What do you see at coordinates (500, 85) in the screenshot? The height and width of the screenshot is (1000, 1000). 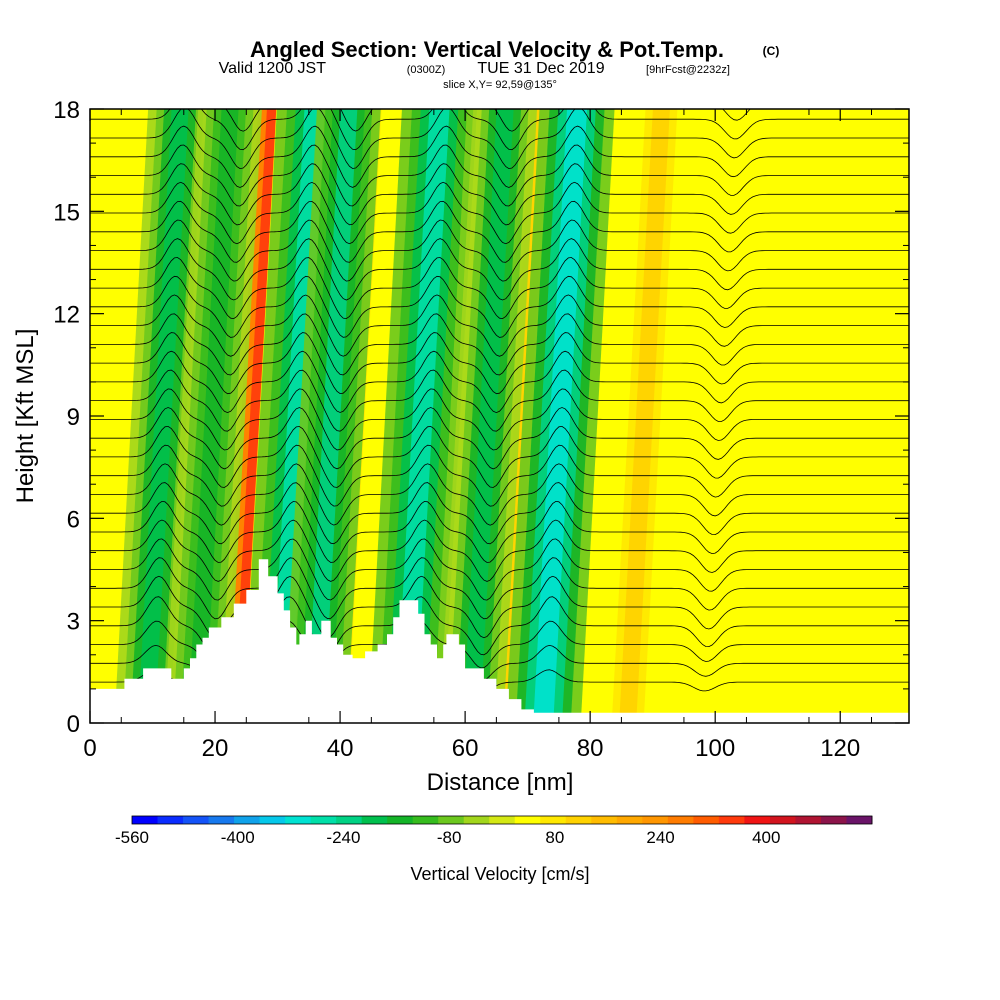 I see `slice-label: slice X,Y= 92,59@135°` at bounding box center [500, 85].